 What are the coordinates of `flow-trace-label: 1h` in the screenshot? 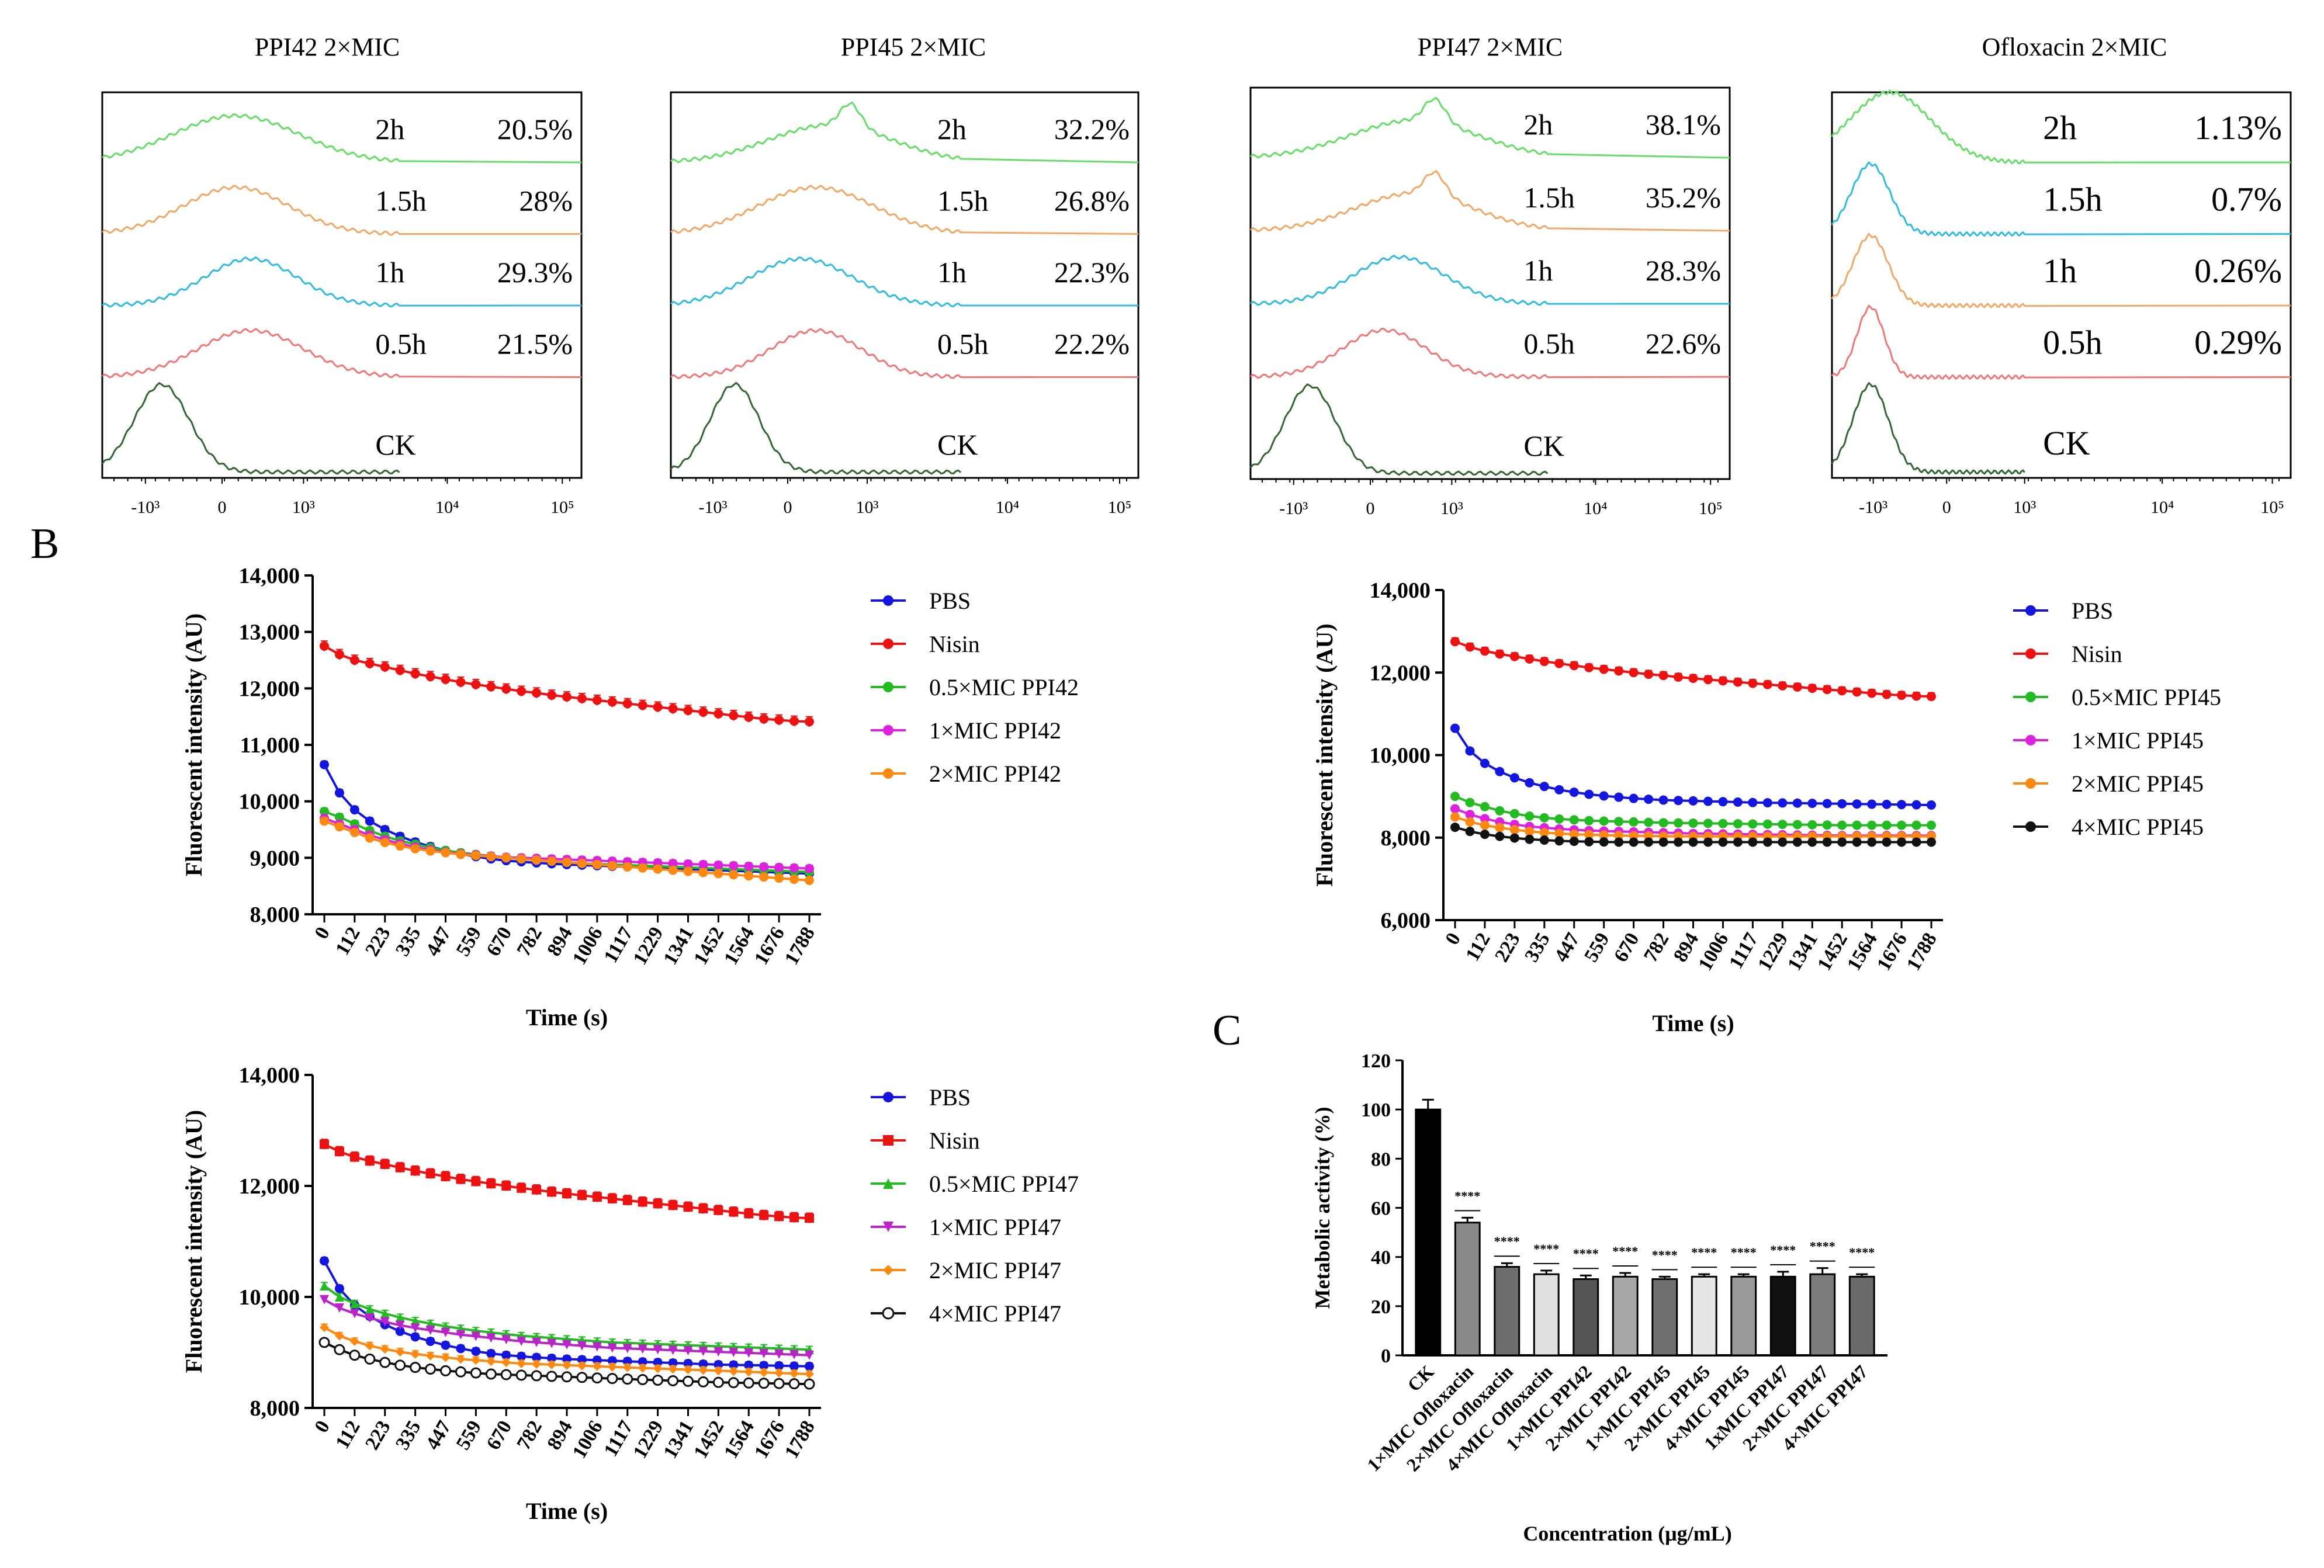 It's located at (389, 272).